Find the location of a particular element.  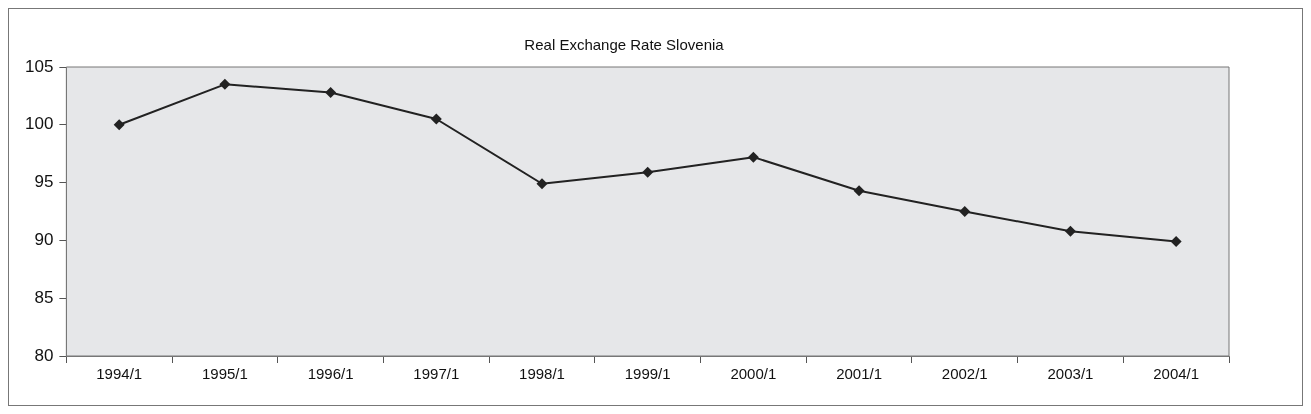

x-tick-label: 2003/1 is located at coordinates (1070, 374).